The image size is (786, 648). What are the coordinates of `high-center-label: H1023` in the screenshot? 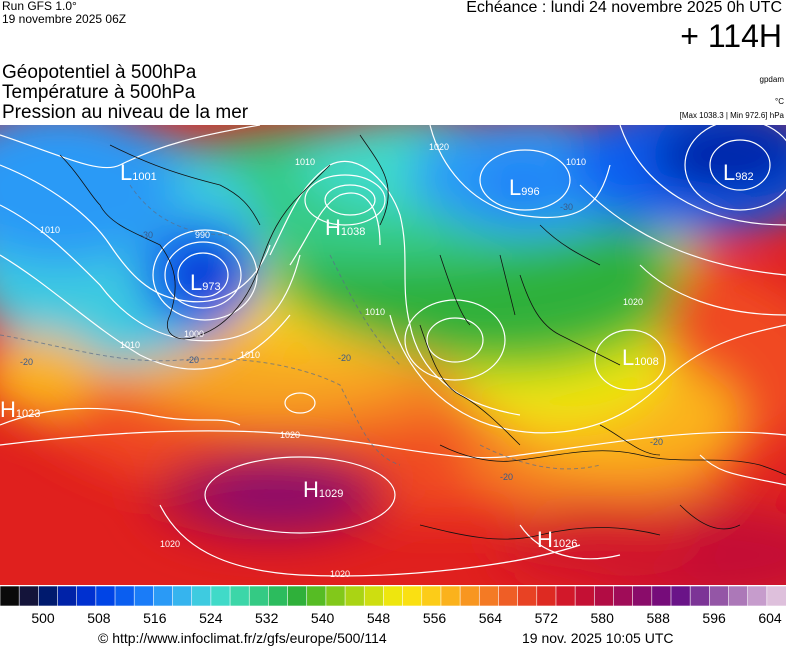 It's located at (20, 409).